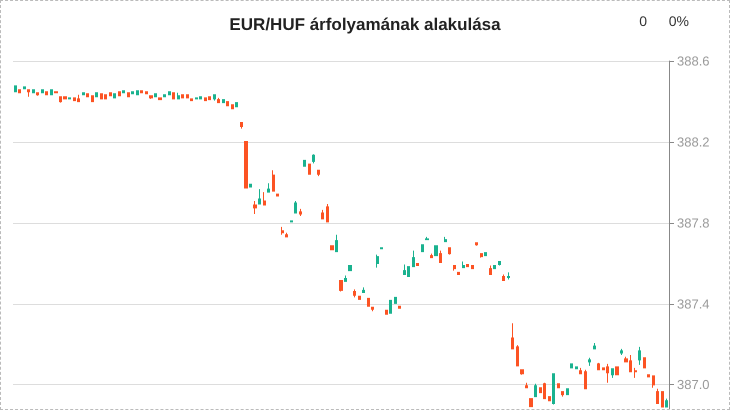 The image size is (730, 410). Describe the element at coordinates (693, 384) in the screenshot. I see `y-tick-label: 387.0` at that location.